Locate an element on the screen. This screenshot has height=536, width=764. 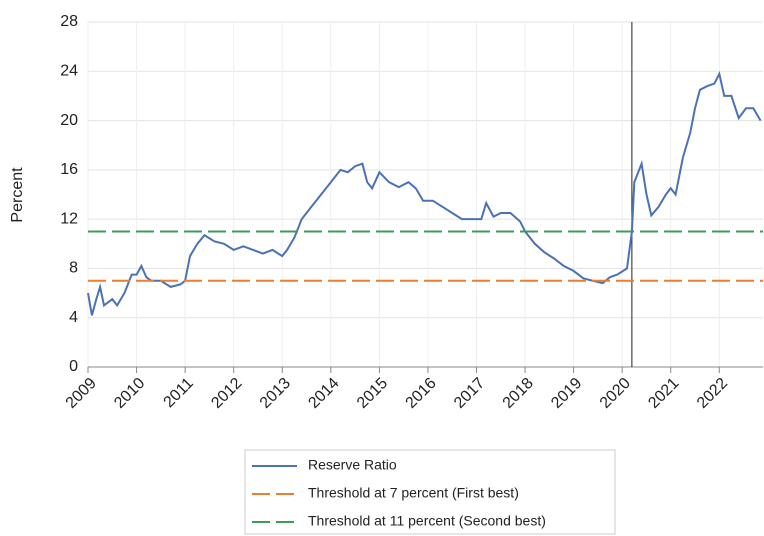
y-axis-label: Percent is located at coordinates (17, 195).